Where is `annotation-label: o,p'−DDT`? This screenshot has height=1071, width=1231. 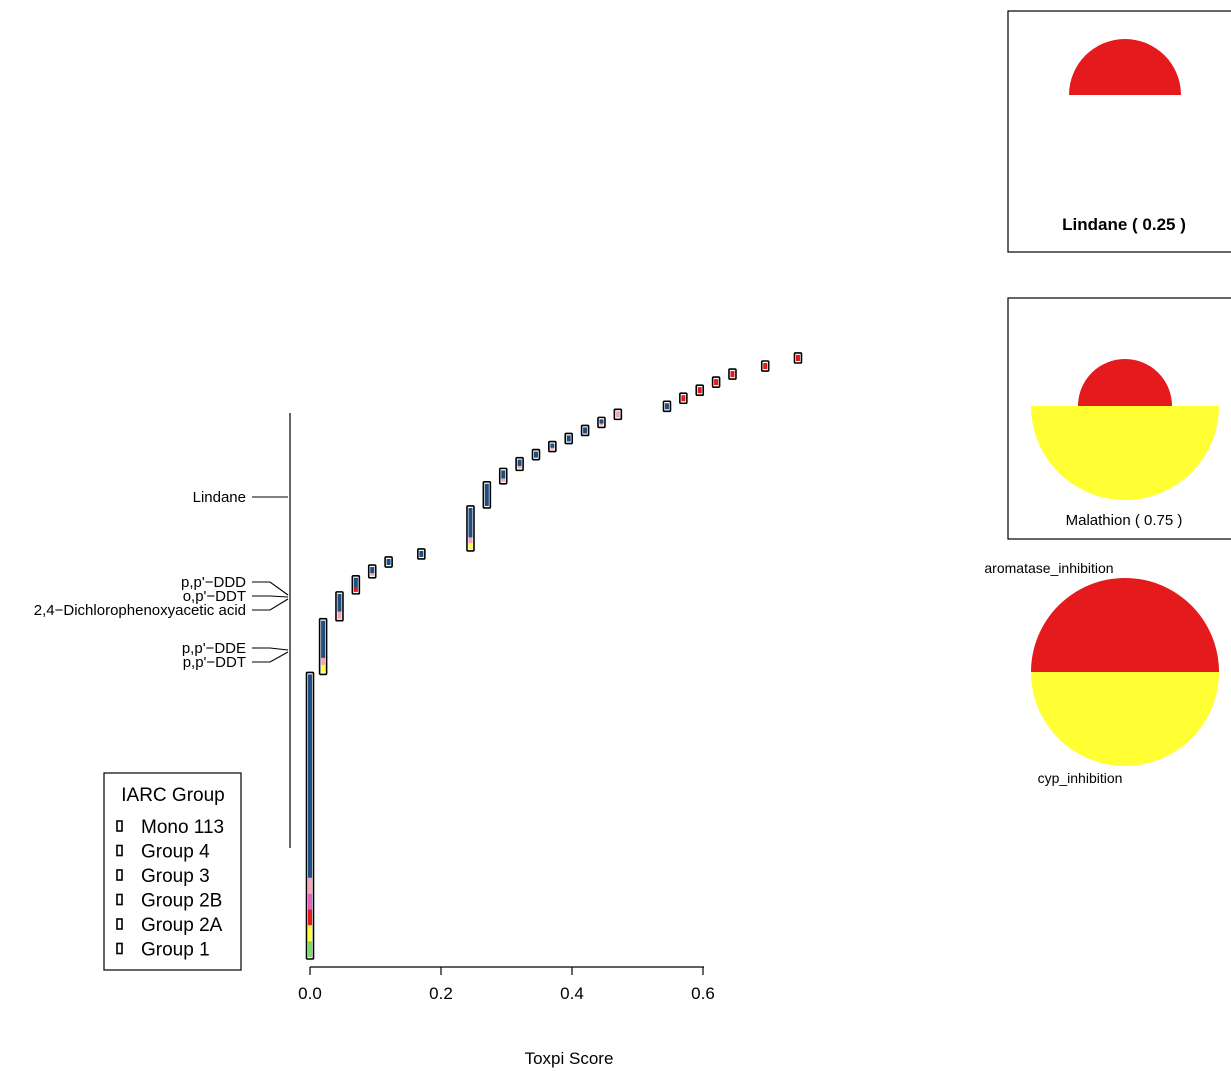 annotation-label: o,p'−DDT is located at coordinates (214, 596).